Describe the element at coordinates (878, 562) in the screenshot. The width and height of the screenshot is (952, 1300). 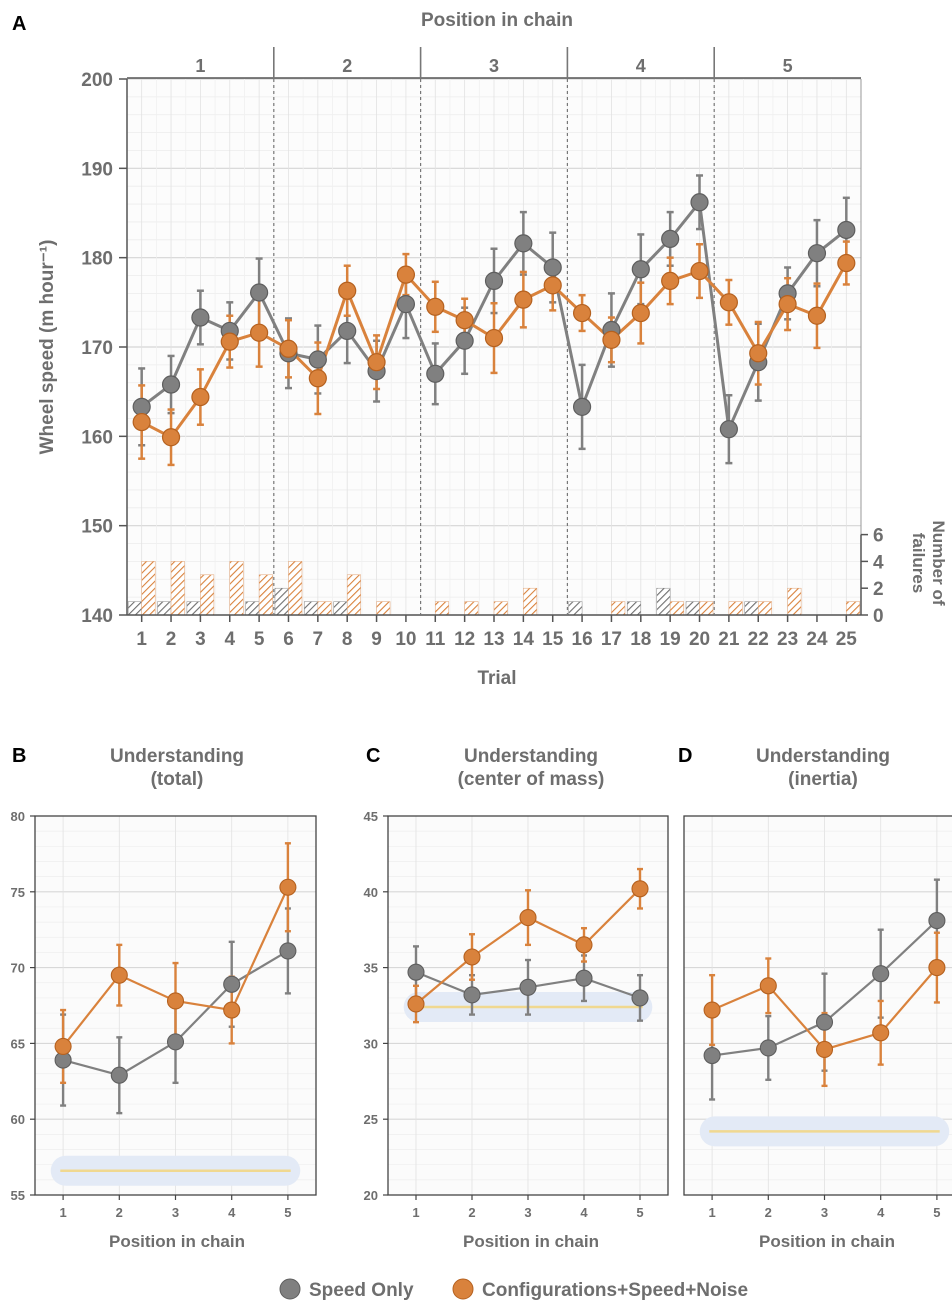
I see `panel-a-y2-tick-label: 4` at that location.